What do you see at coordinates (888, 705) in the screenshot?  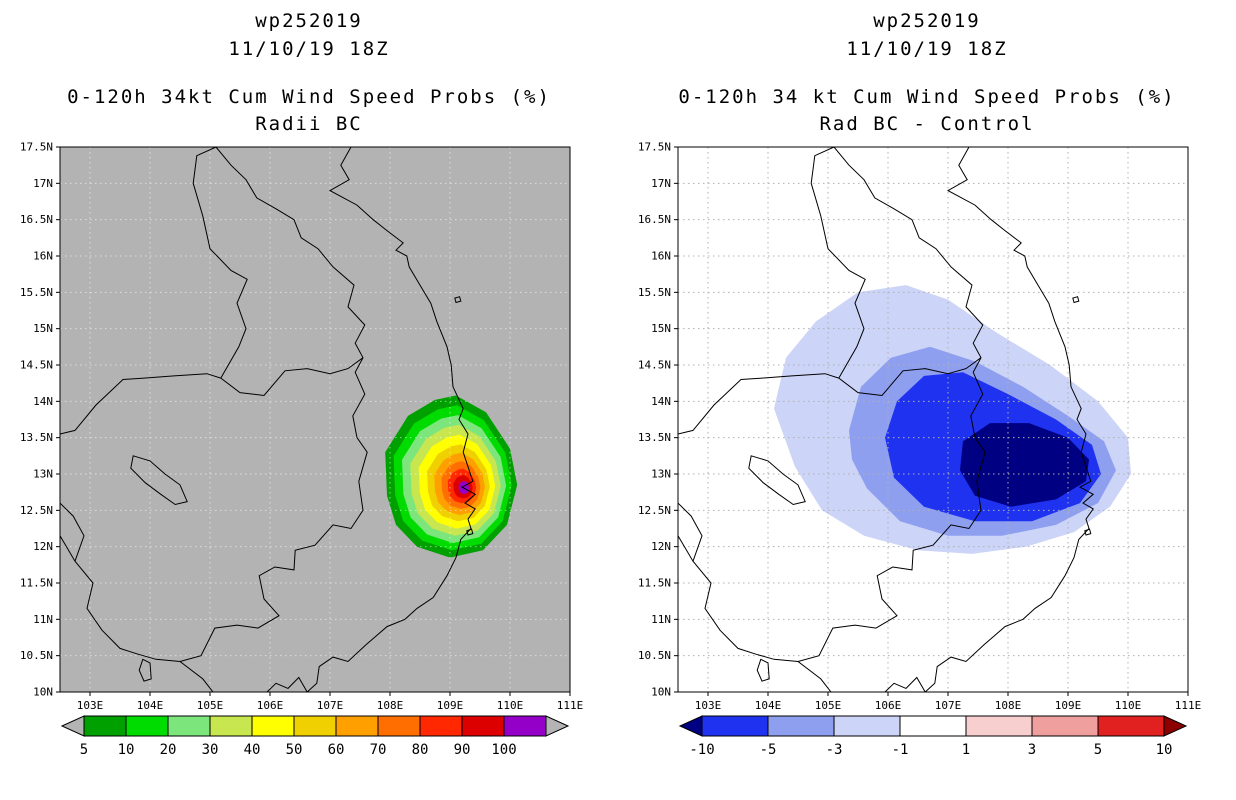 I see `lon-tick-label: 106E` at bounding box center [888, 705].